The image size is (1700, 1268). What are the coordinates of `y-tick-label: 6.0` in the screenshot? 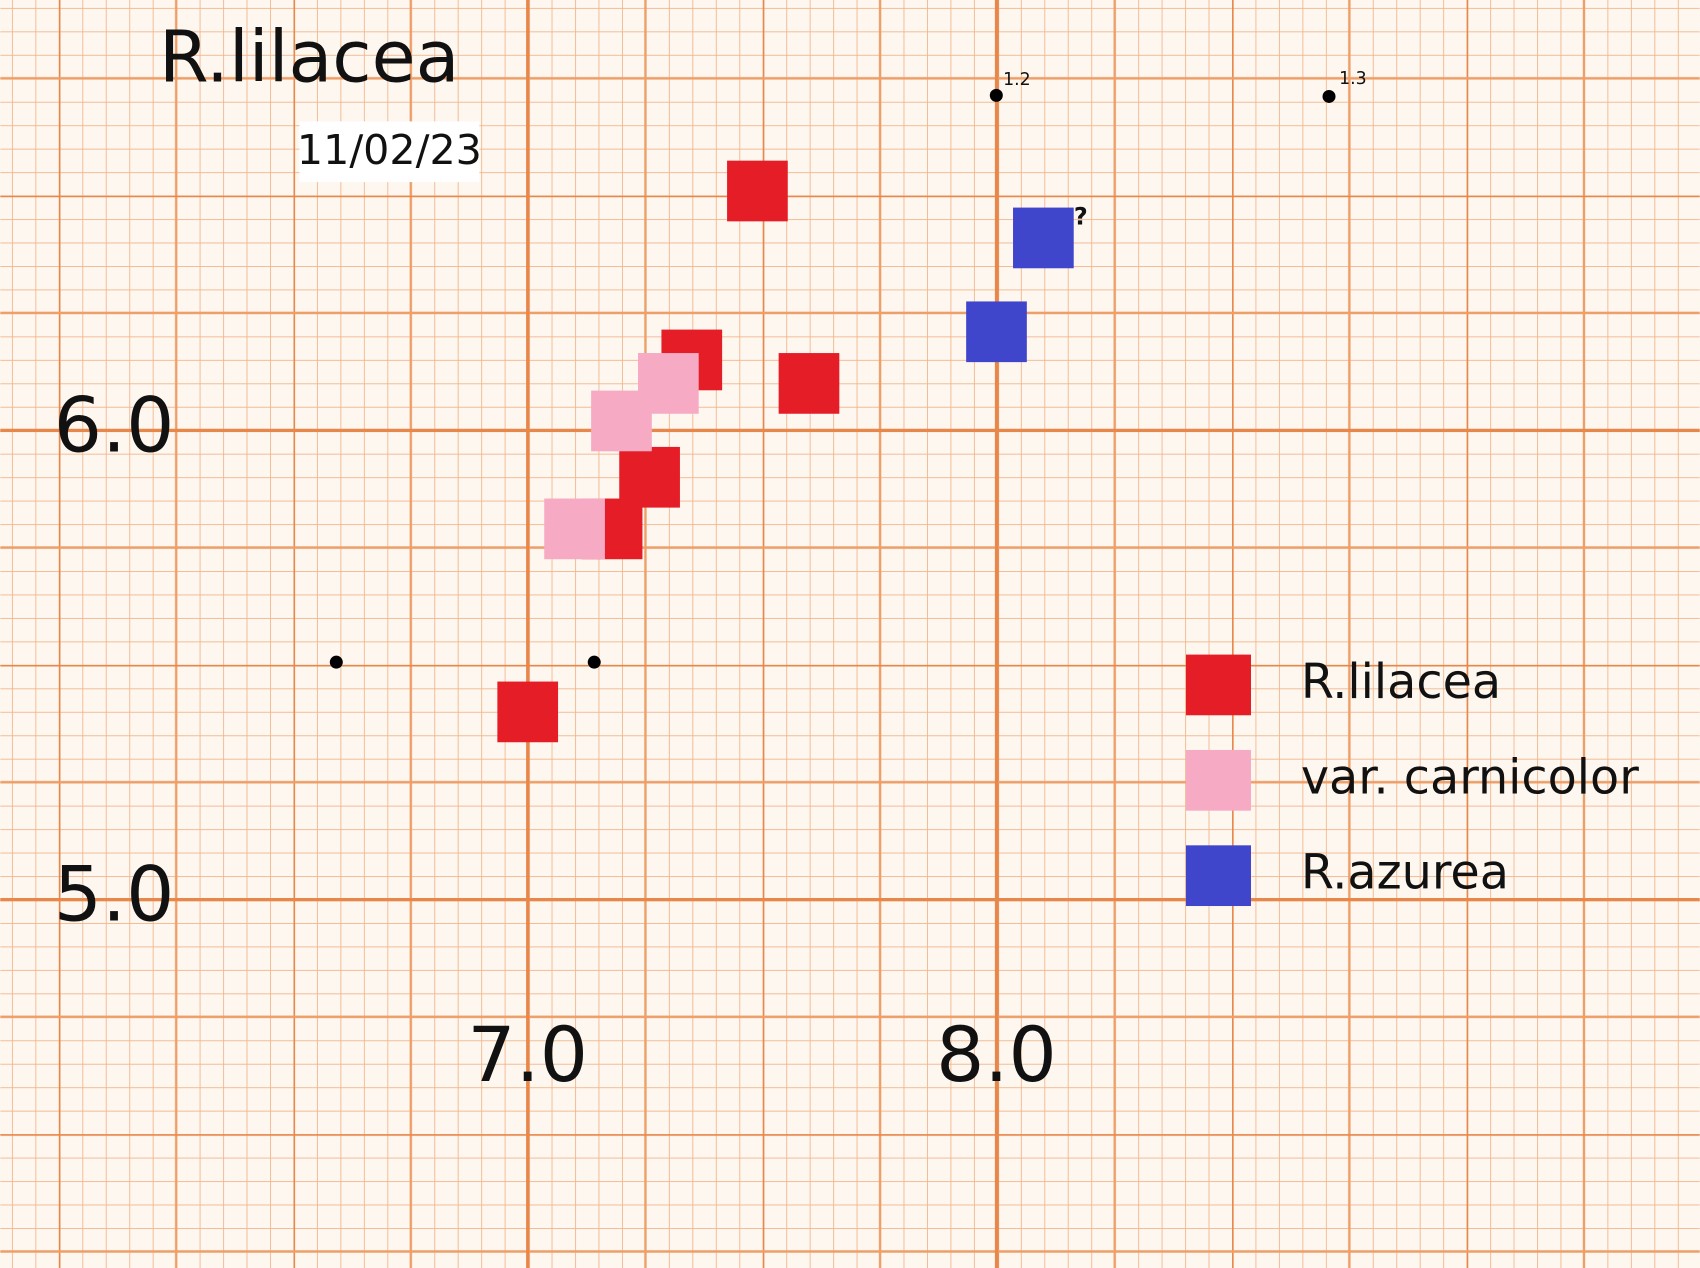 It's located at (114, 425).